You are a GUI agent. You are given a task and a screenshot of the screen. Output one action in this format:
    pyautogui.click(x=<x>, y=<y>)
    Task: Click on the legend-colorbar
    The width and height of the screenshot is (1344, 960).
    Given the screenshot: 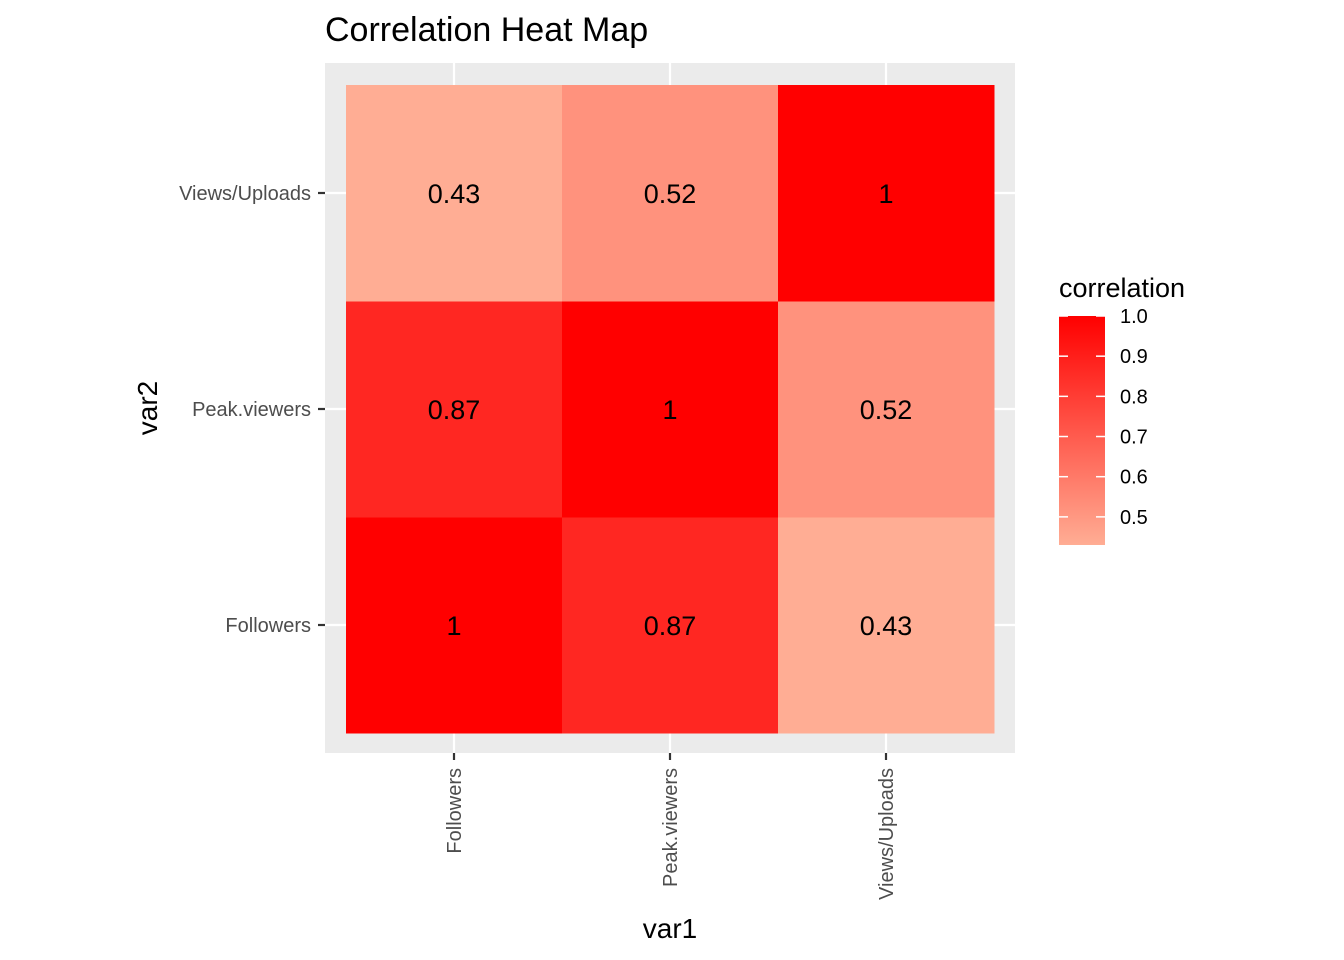 What is the action you would take?
    pyautogui.click(x=1082, y=430)
    